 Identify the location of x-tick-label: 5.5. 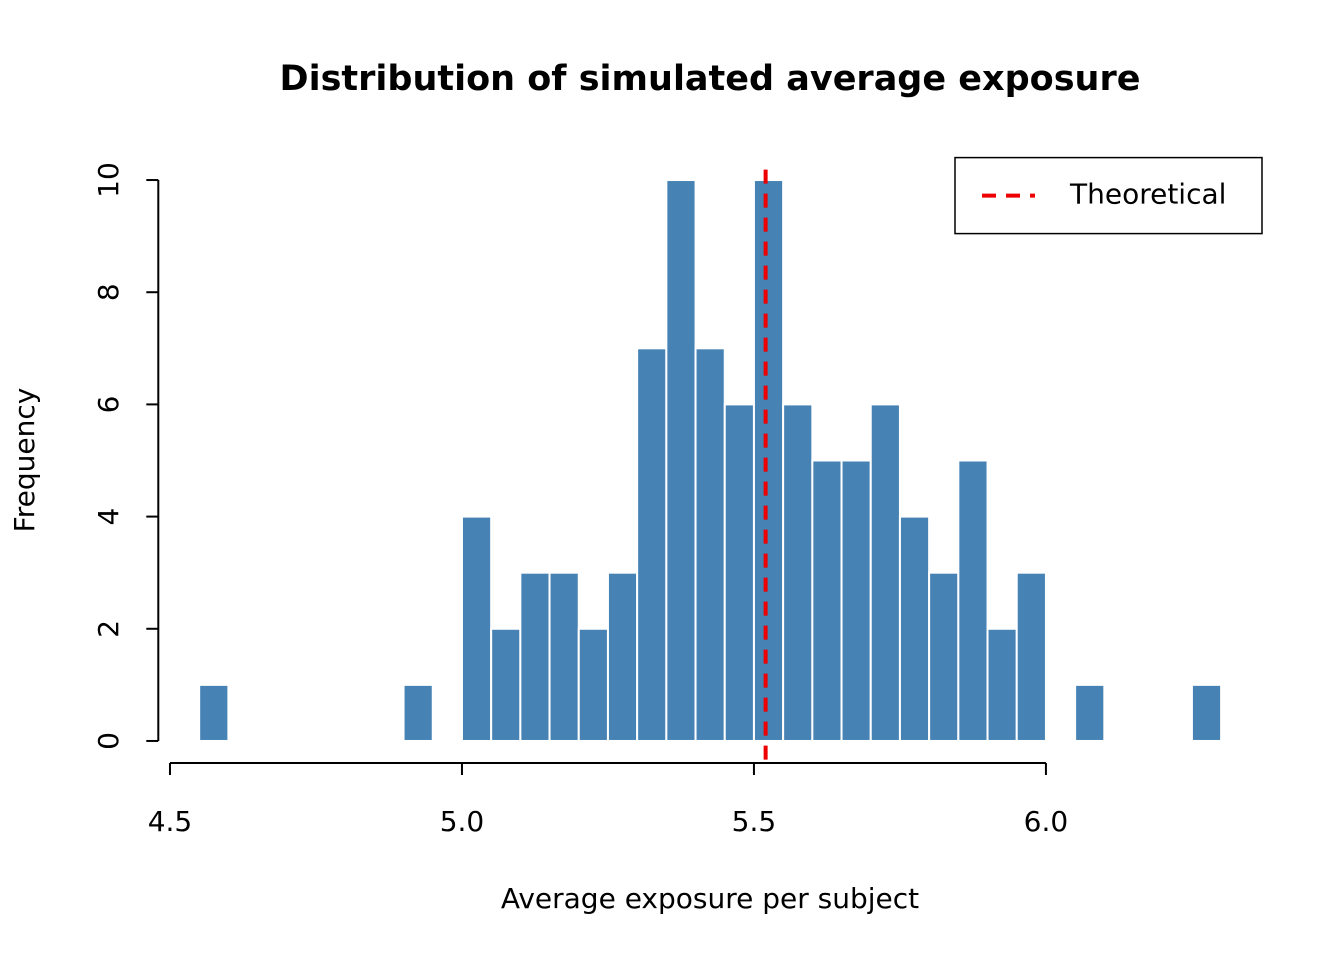
(754, 821).